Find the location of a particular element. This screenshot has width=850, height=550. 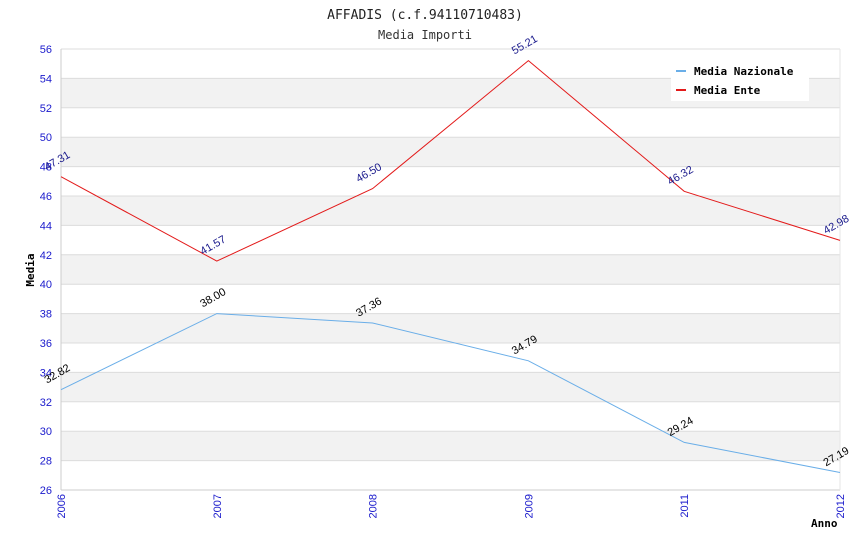

y-tick-label: 52 is located at coordinates (46, 109).